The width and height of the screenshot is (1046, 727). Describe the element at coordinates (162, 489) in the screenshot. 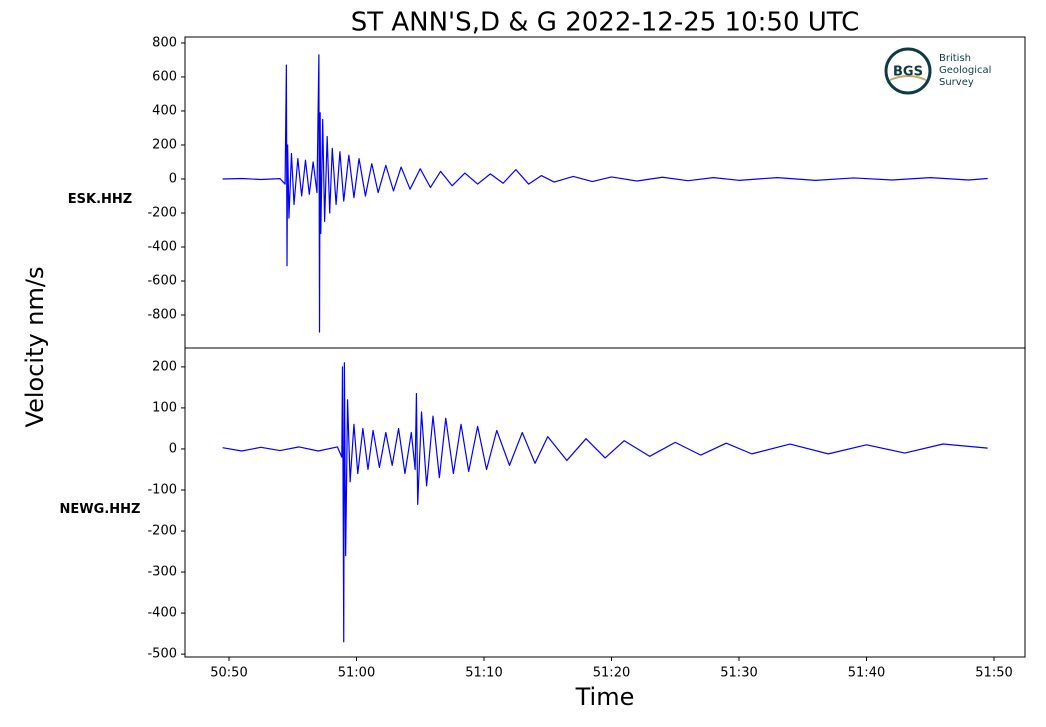

I see `y-tick-label: -100` at that location.